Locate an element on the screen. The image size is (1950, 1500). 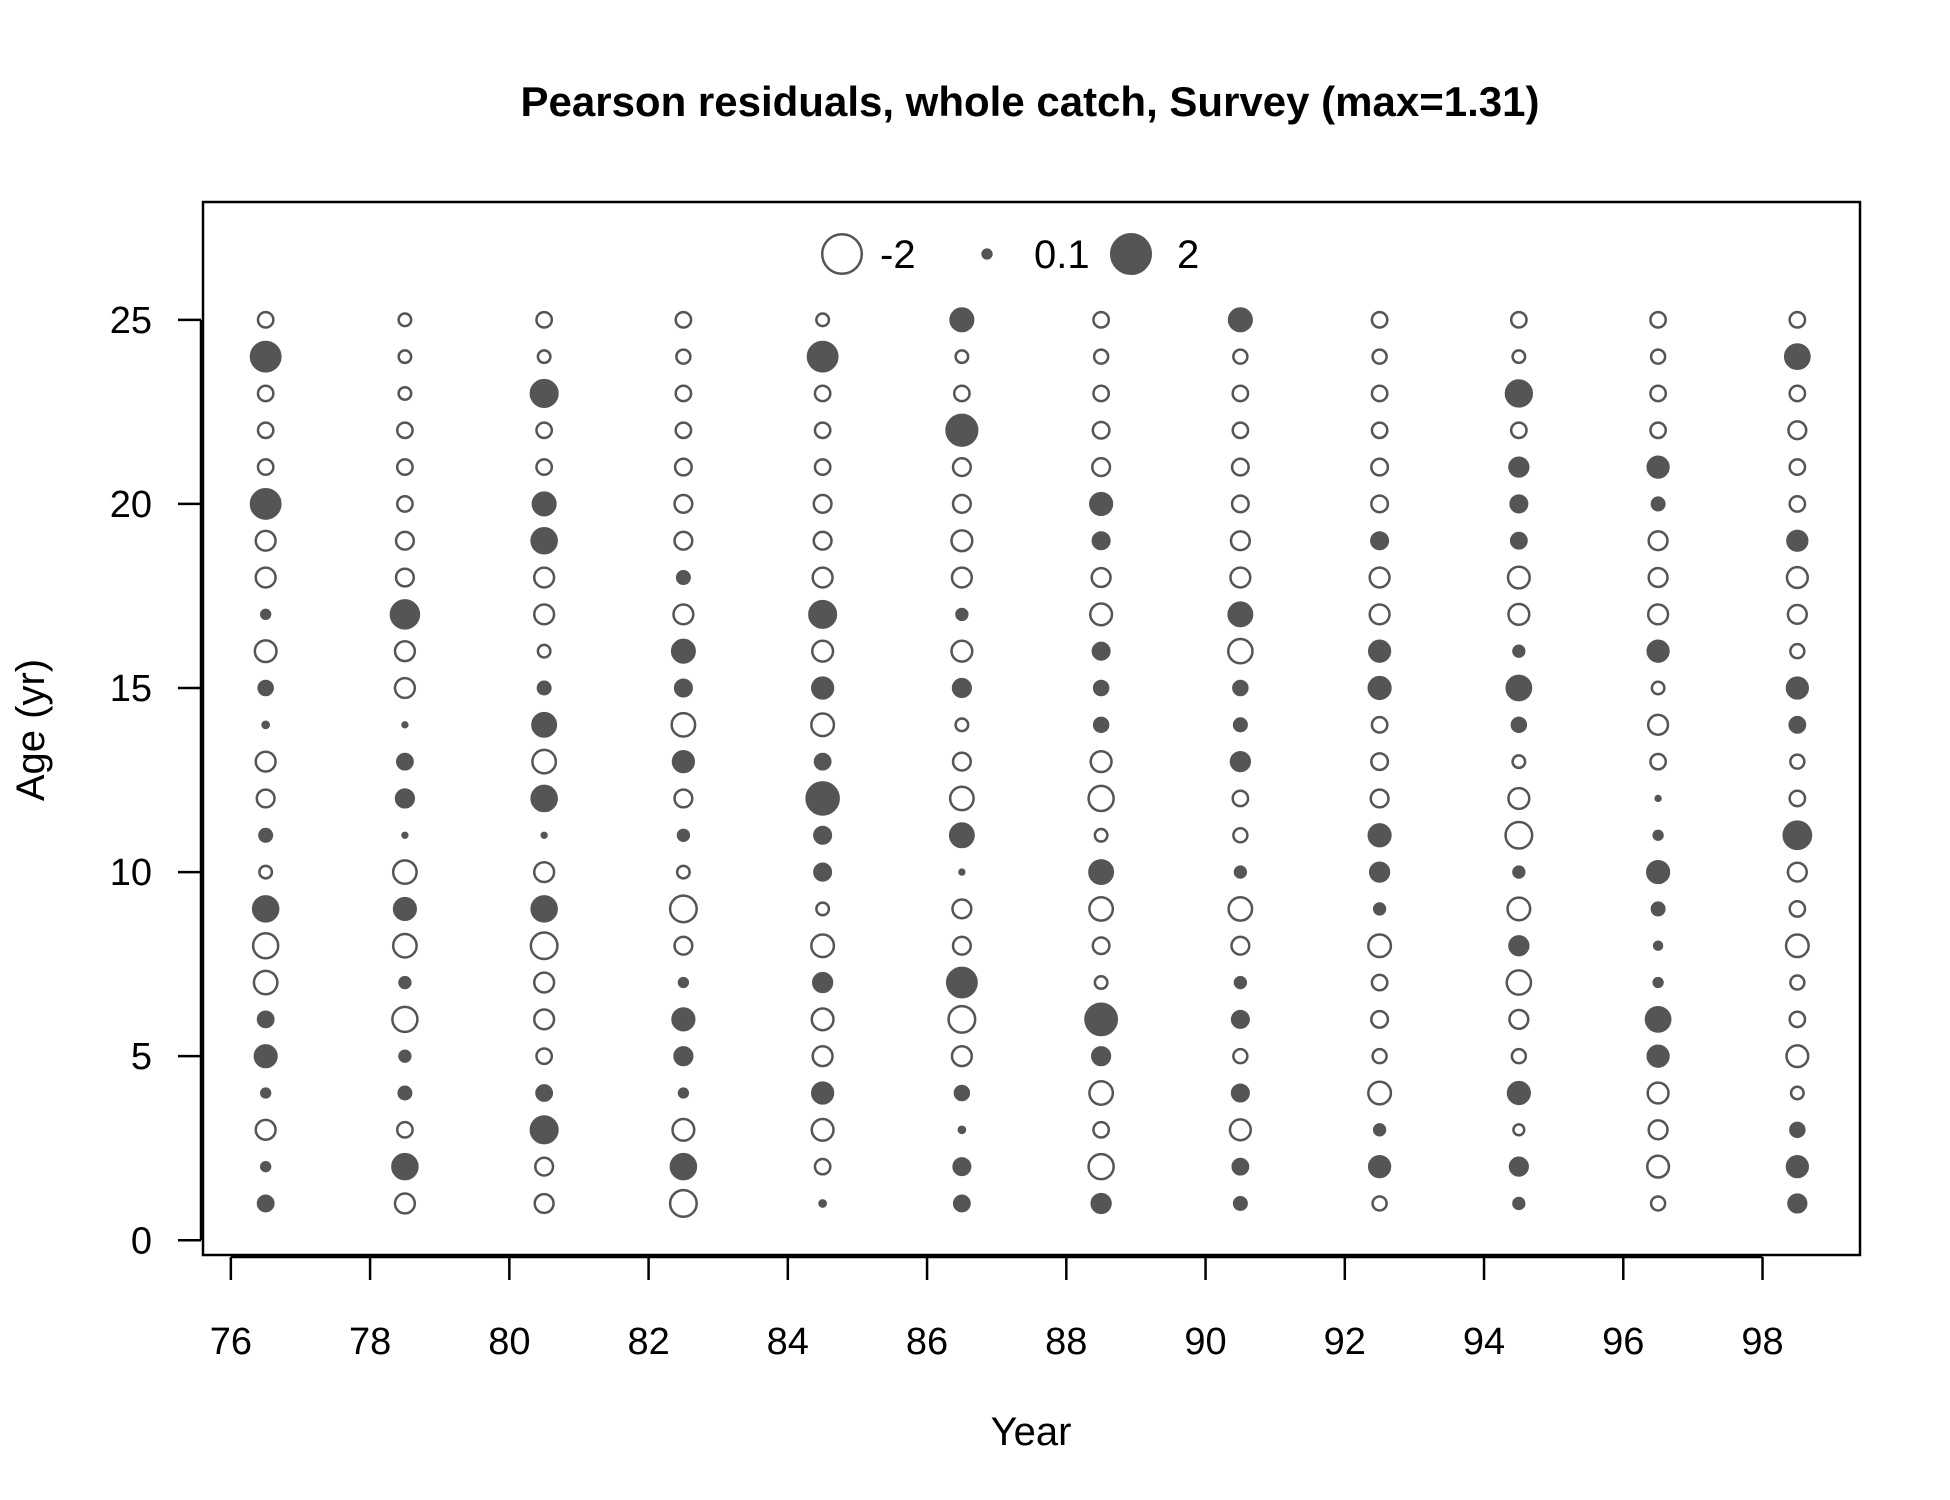
y-tick-label: 10 is located at coordinates (131, 873).